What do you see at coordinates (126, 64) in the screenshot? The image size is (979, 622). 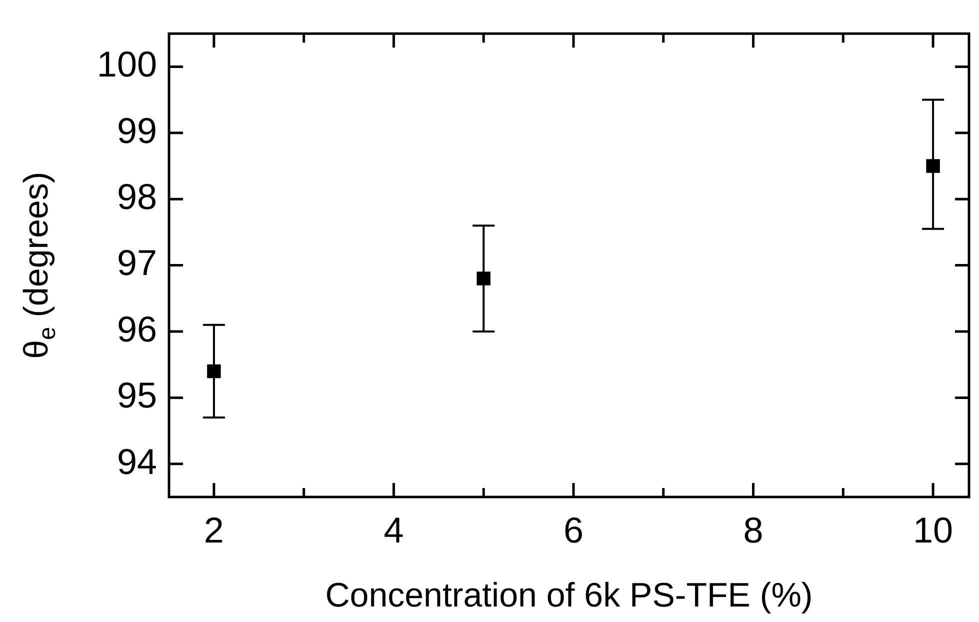 I see `y-tick-label: 100` at bounding box center [126, 64].